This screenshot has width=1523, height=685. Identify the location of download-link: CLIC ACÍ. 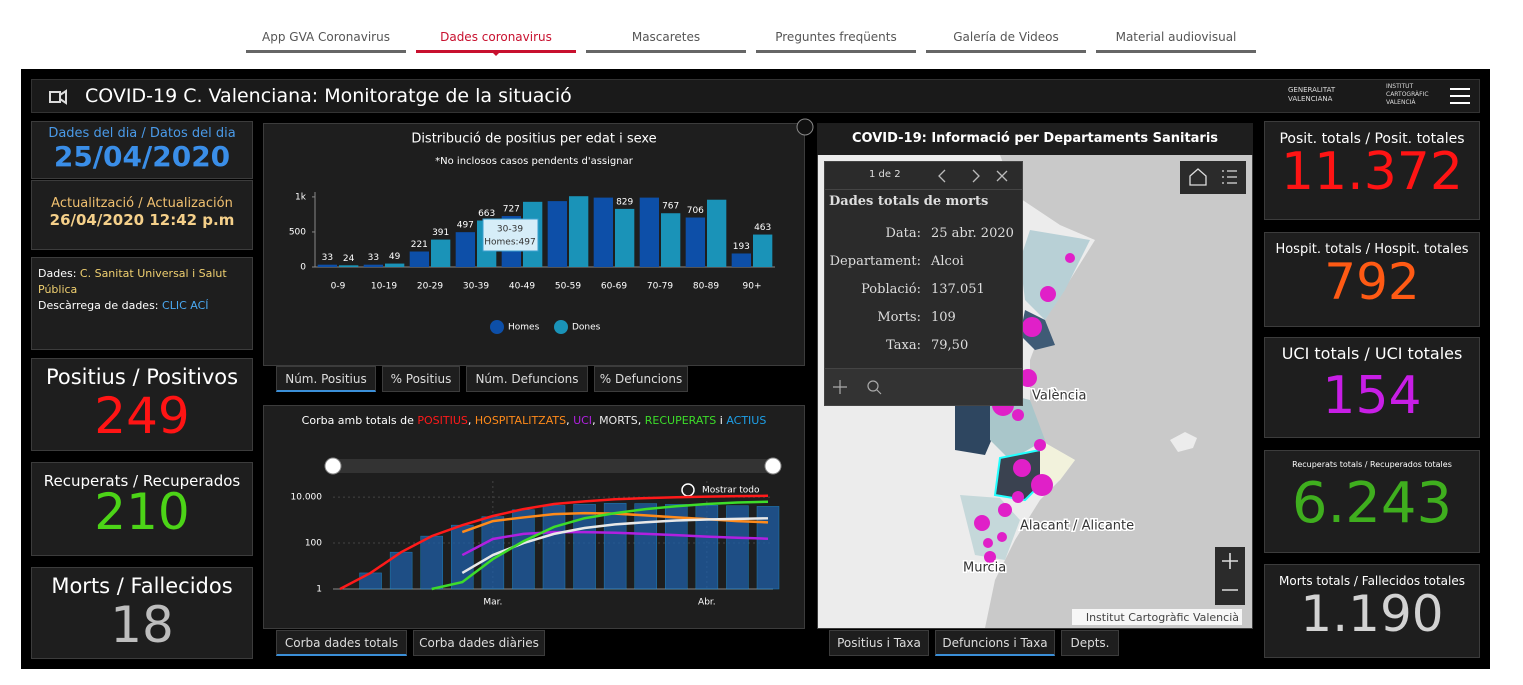
(185, 305).